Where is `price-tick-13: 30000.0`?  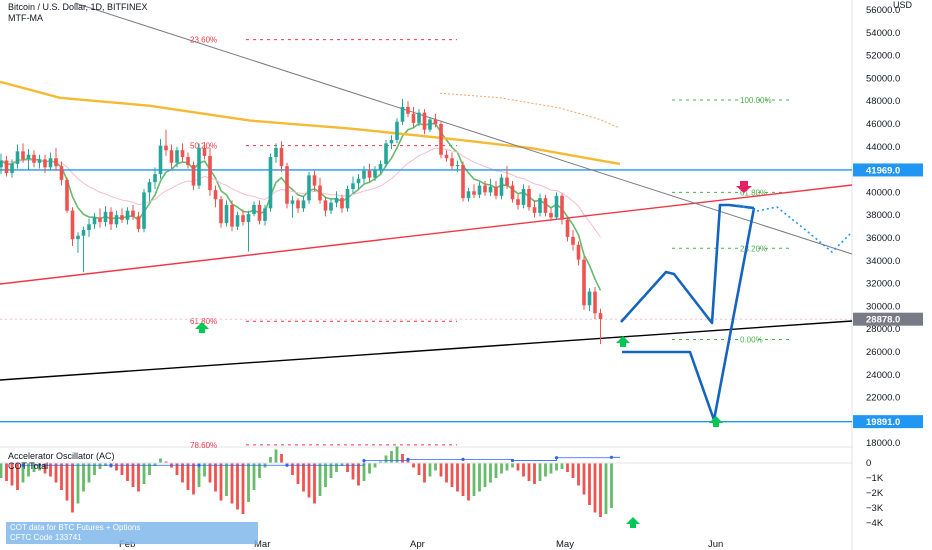 price-tick-13: 30000.0 is located at coordinates (883, 306).